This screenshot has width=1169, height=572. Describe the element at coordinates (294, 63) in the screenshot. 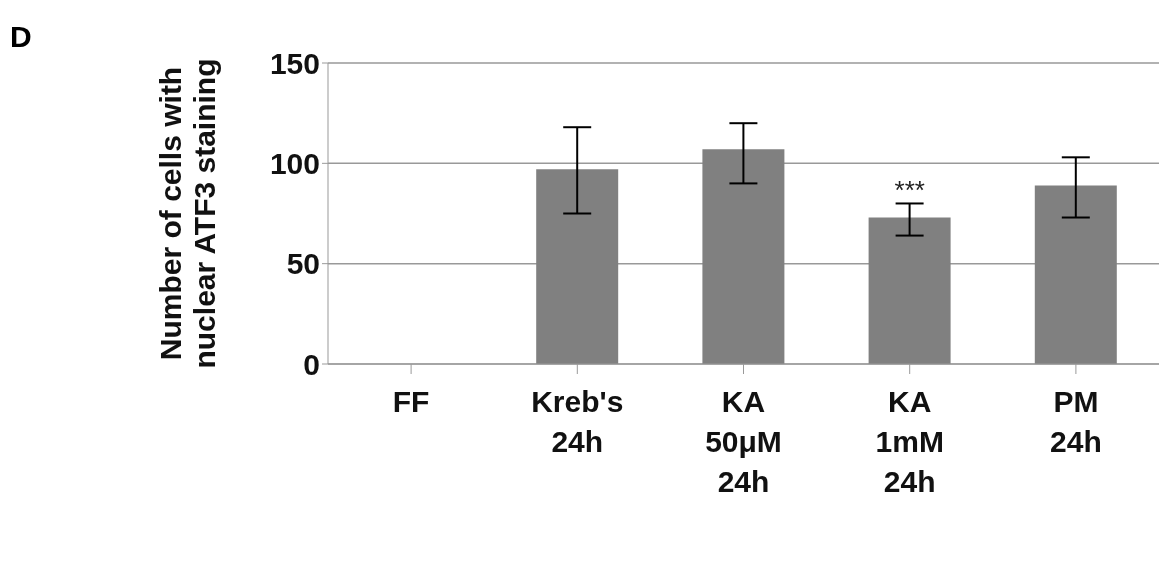

I see `y-tick-label: 150` at that location.